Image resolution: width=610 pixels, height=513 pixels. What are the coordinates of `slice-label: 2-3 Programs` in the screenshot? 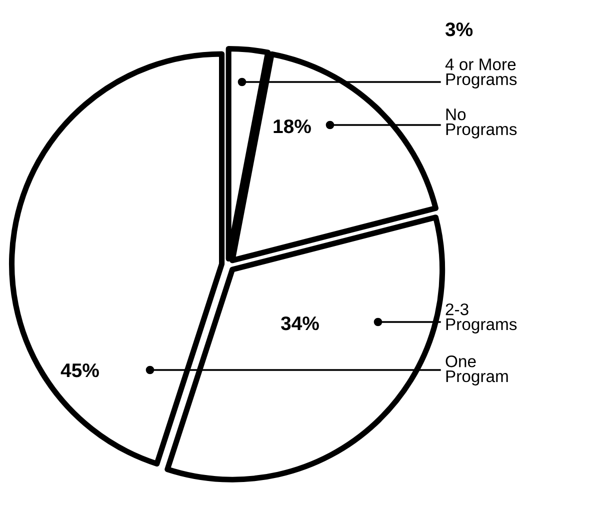 It's located at (481, 318).